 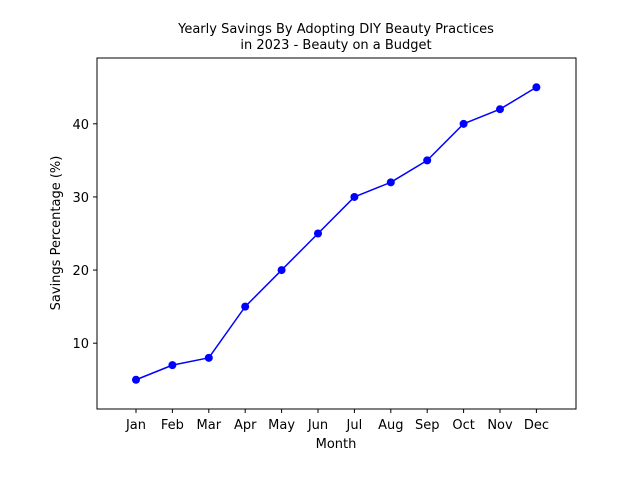 I want to click on x-tick-label: Feb, so click(x=172, y=425).